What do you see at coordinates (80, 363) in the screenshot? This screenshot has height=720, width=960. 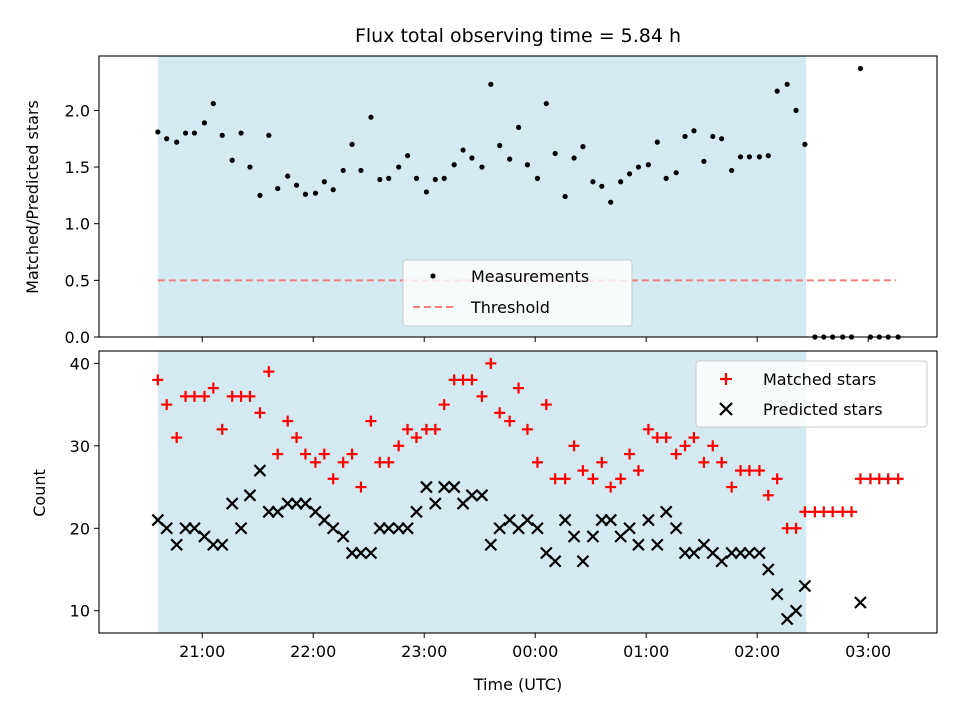 I see `y-tick-label-bottom: 40` at bounding box center [80, 363].